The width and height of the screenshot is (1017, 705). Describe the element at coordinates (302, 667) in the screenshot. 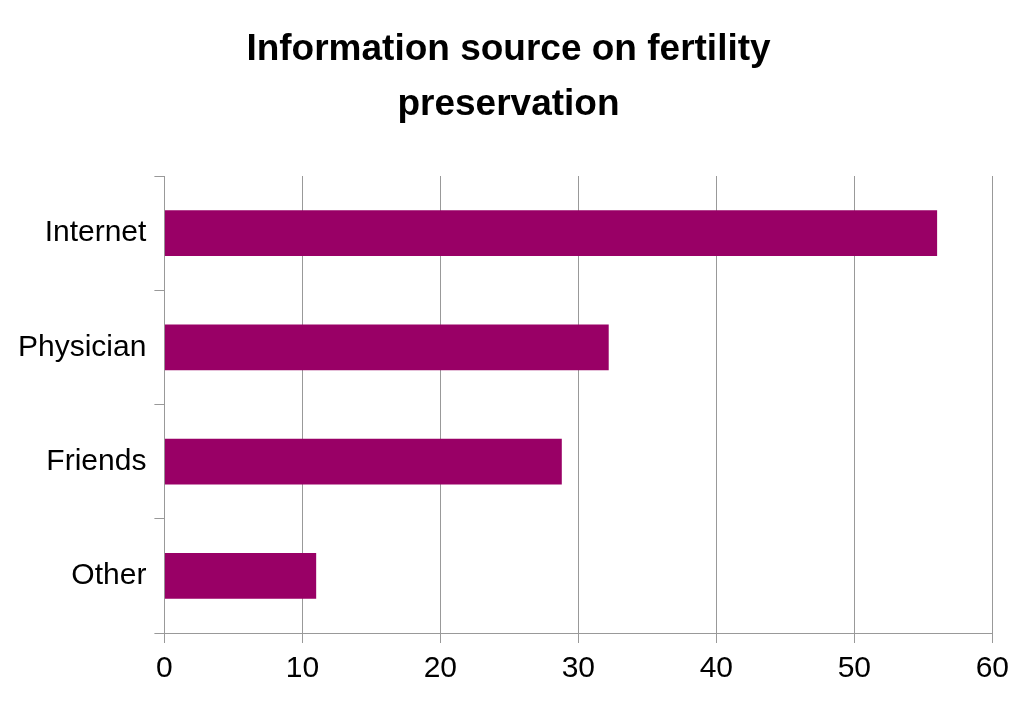

I see `x-tick-label: 10` at that location.